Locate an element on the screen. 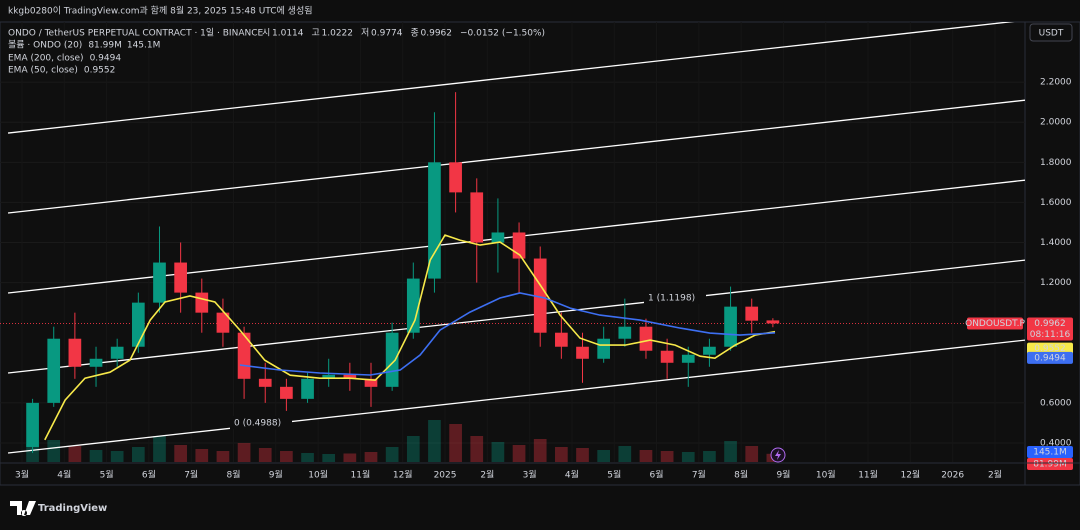 The width and height of the screenshot is (1080, 530). last-price-bg is located at coordinates (1050, 329).